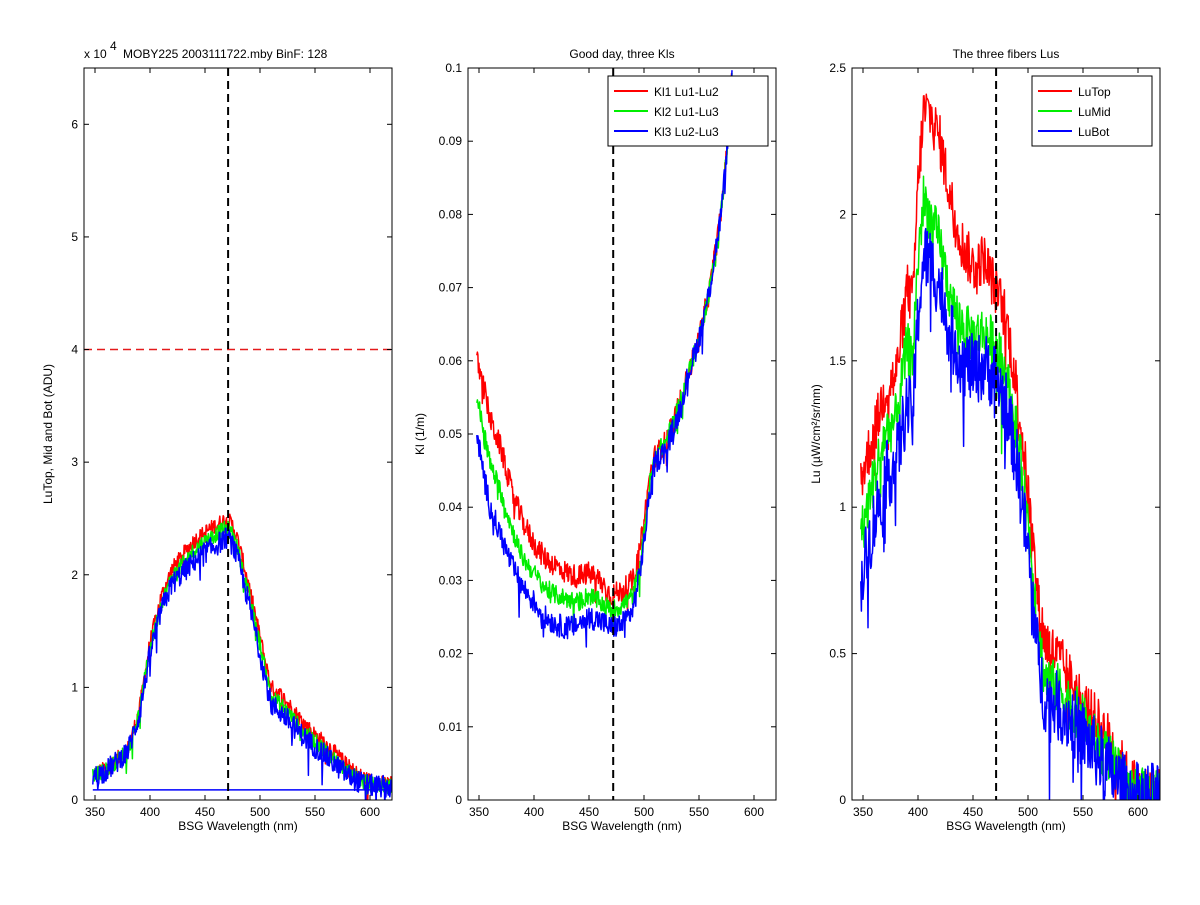 This screenshot has height=905, width=1200. What do you see at coordinates (837, 361) in the screenshot?
I see `y-tick-label: 1.5` at bounding box center [837, 361].